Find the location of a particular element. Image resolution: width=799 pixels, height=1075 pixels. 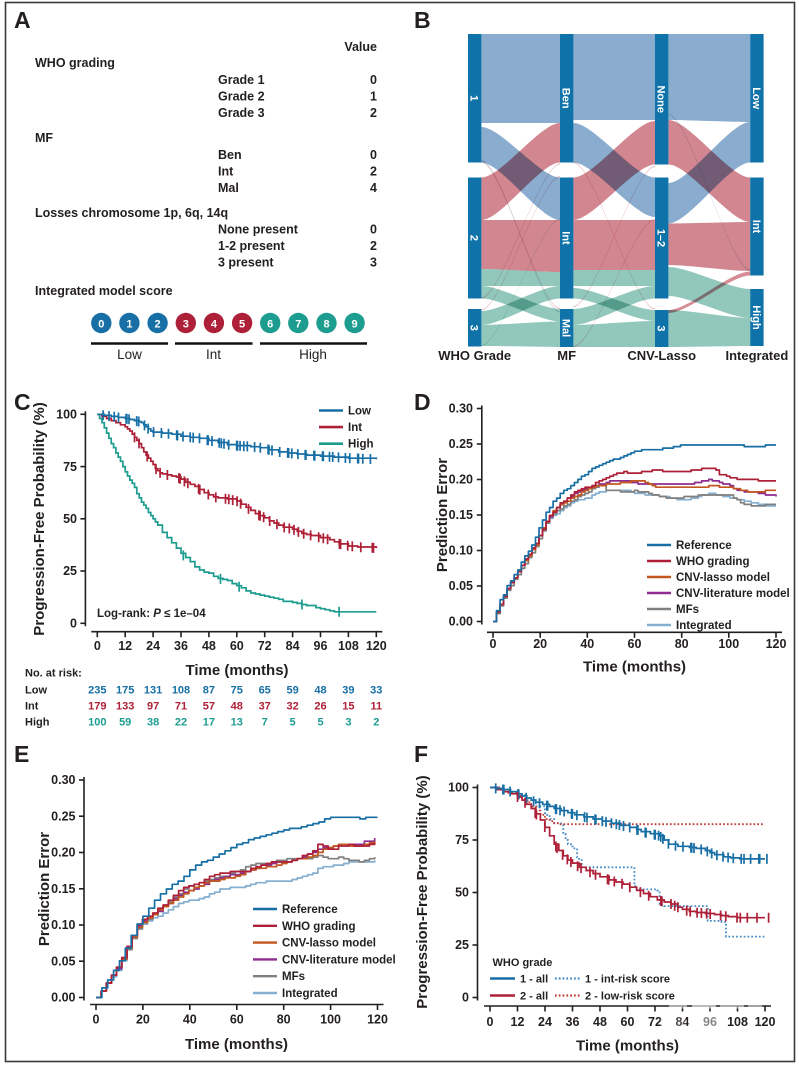

svg-text: 100 is located at coordinates (66, 415).